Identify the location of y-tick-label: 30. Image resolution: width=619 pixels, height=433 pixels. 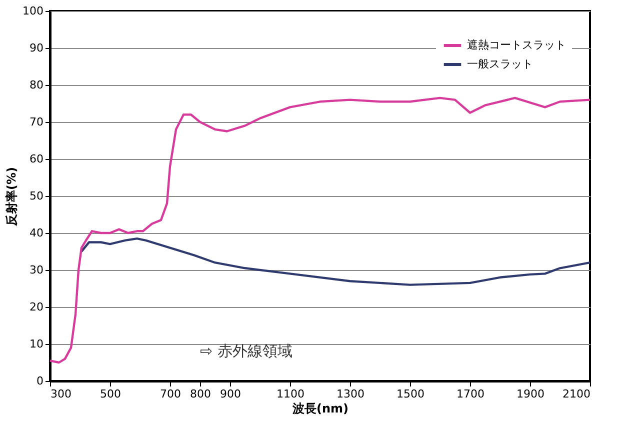
(37, 270).